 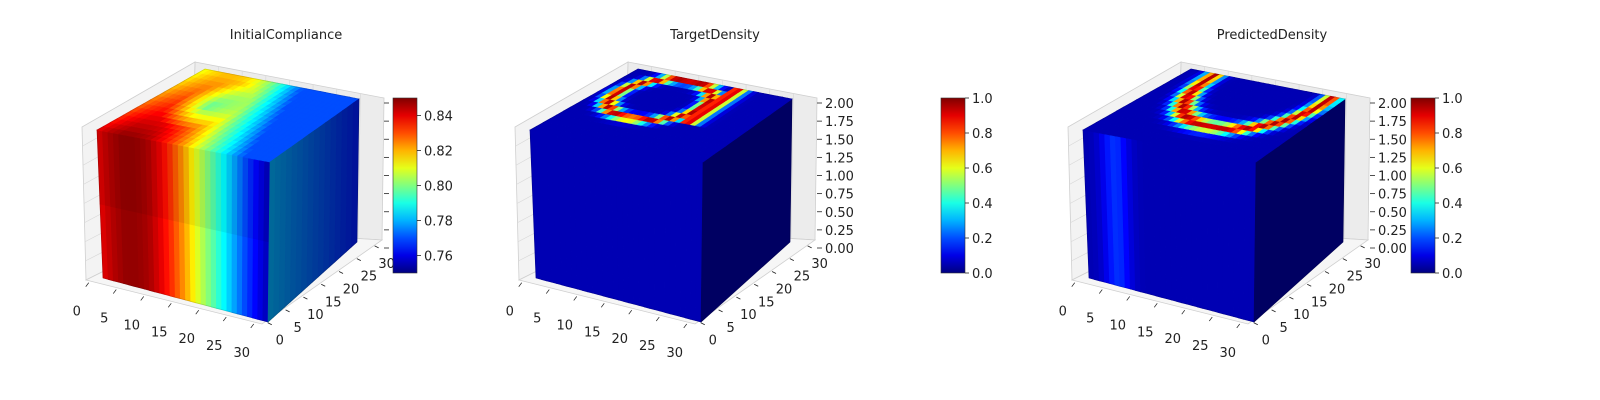 I want to click on colorbar-tick-label: 0.0, so click(x=982, y=274).